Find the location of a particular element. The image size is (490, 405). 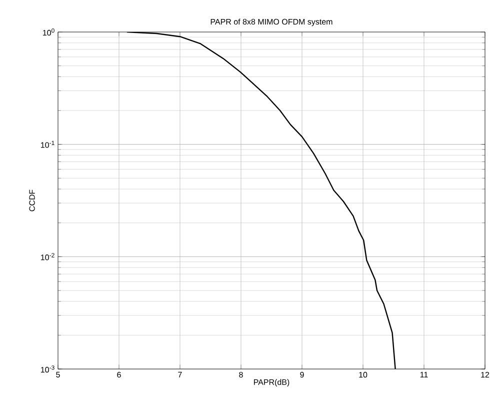

x-tick-label: 10 is located at coordinates (363, 375).